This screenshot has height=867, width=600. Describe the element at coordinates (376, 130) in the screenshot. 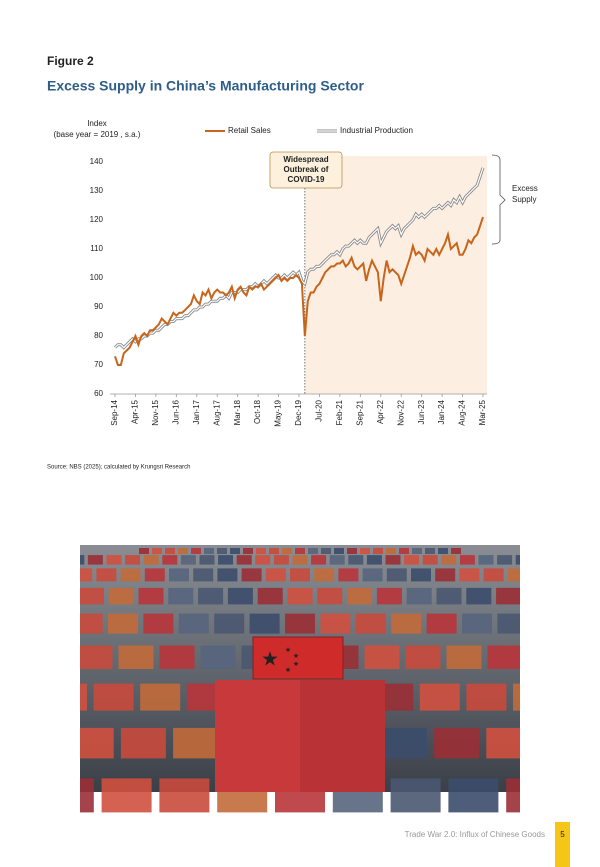

I see `legend-label: Industrial Production` at that location.